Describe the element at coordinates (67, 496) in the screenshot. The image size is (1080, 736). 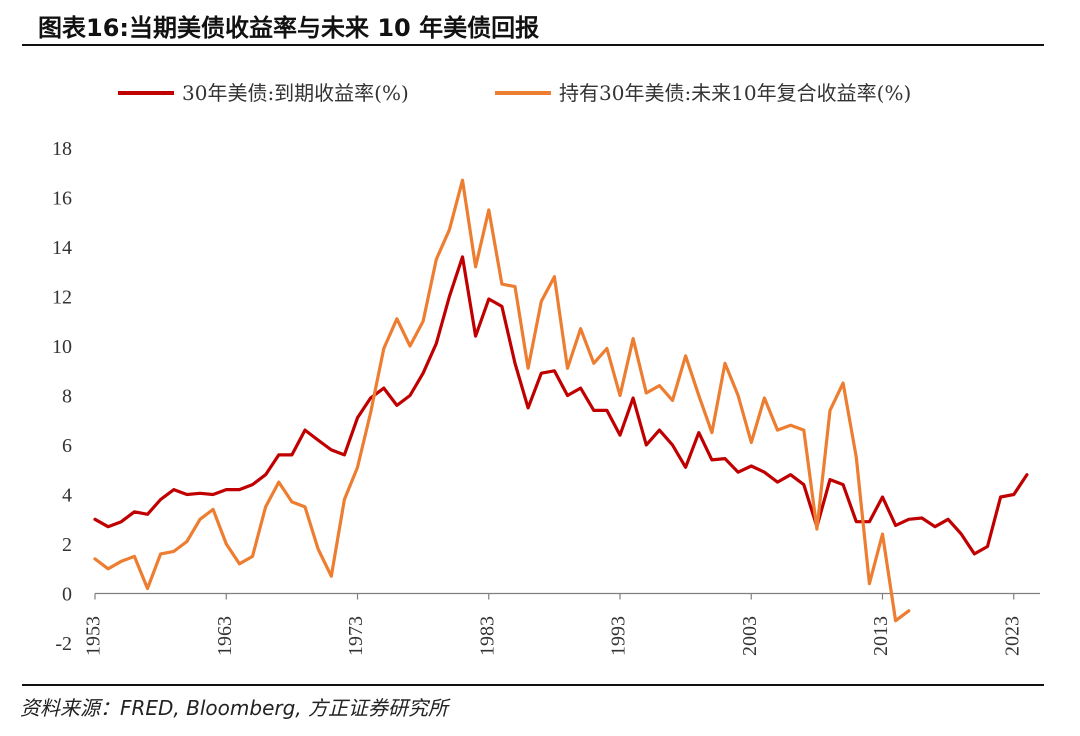
I see `y-tick-label: 4` at that location.